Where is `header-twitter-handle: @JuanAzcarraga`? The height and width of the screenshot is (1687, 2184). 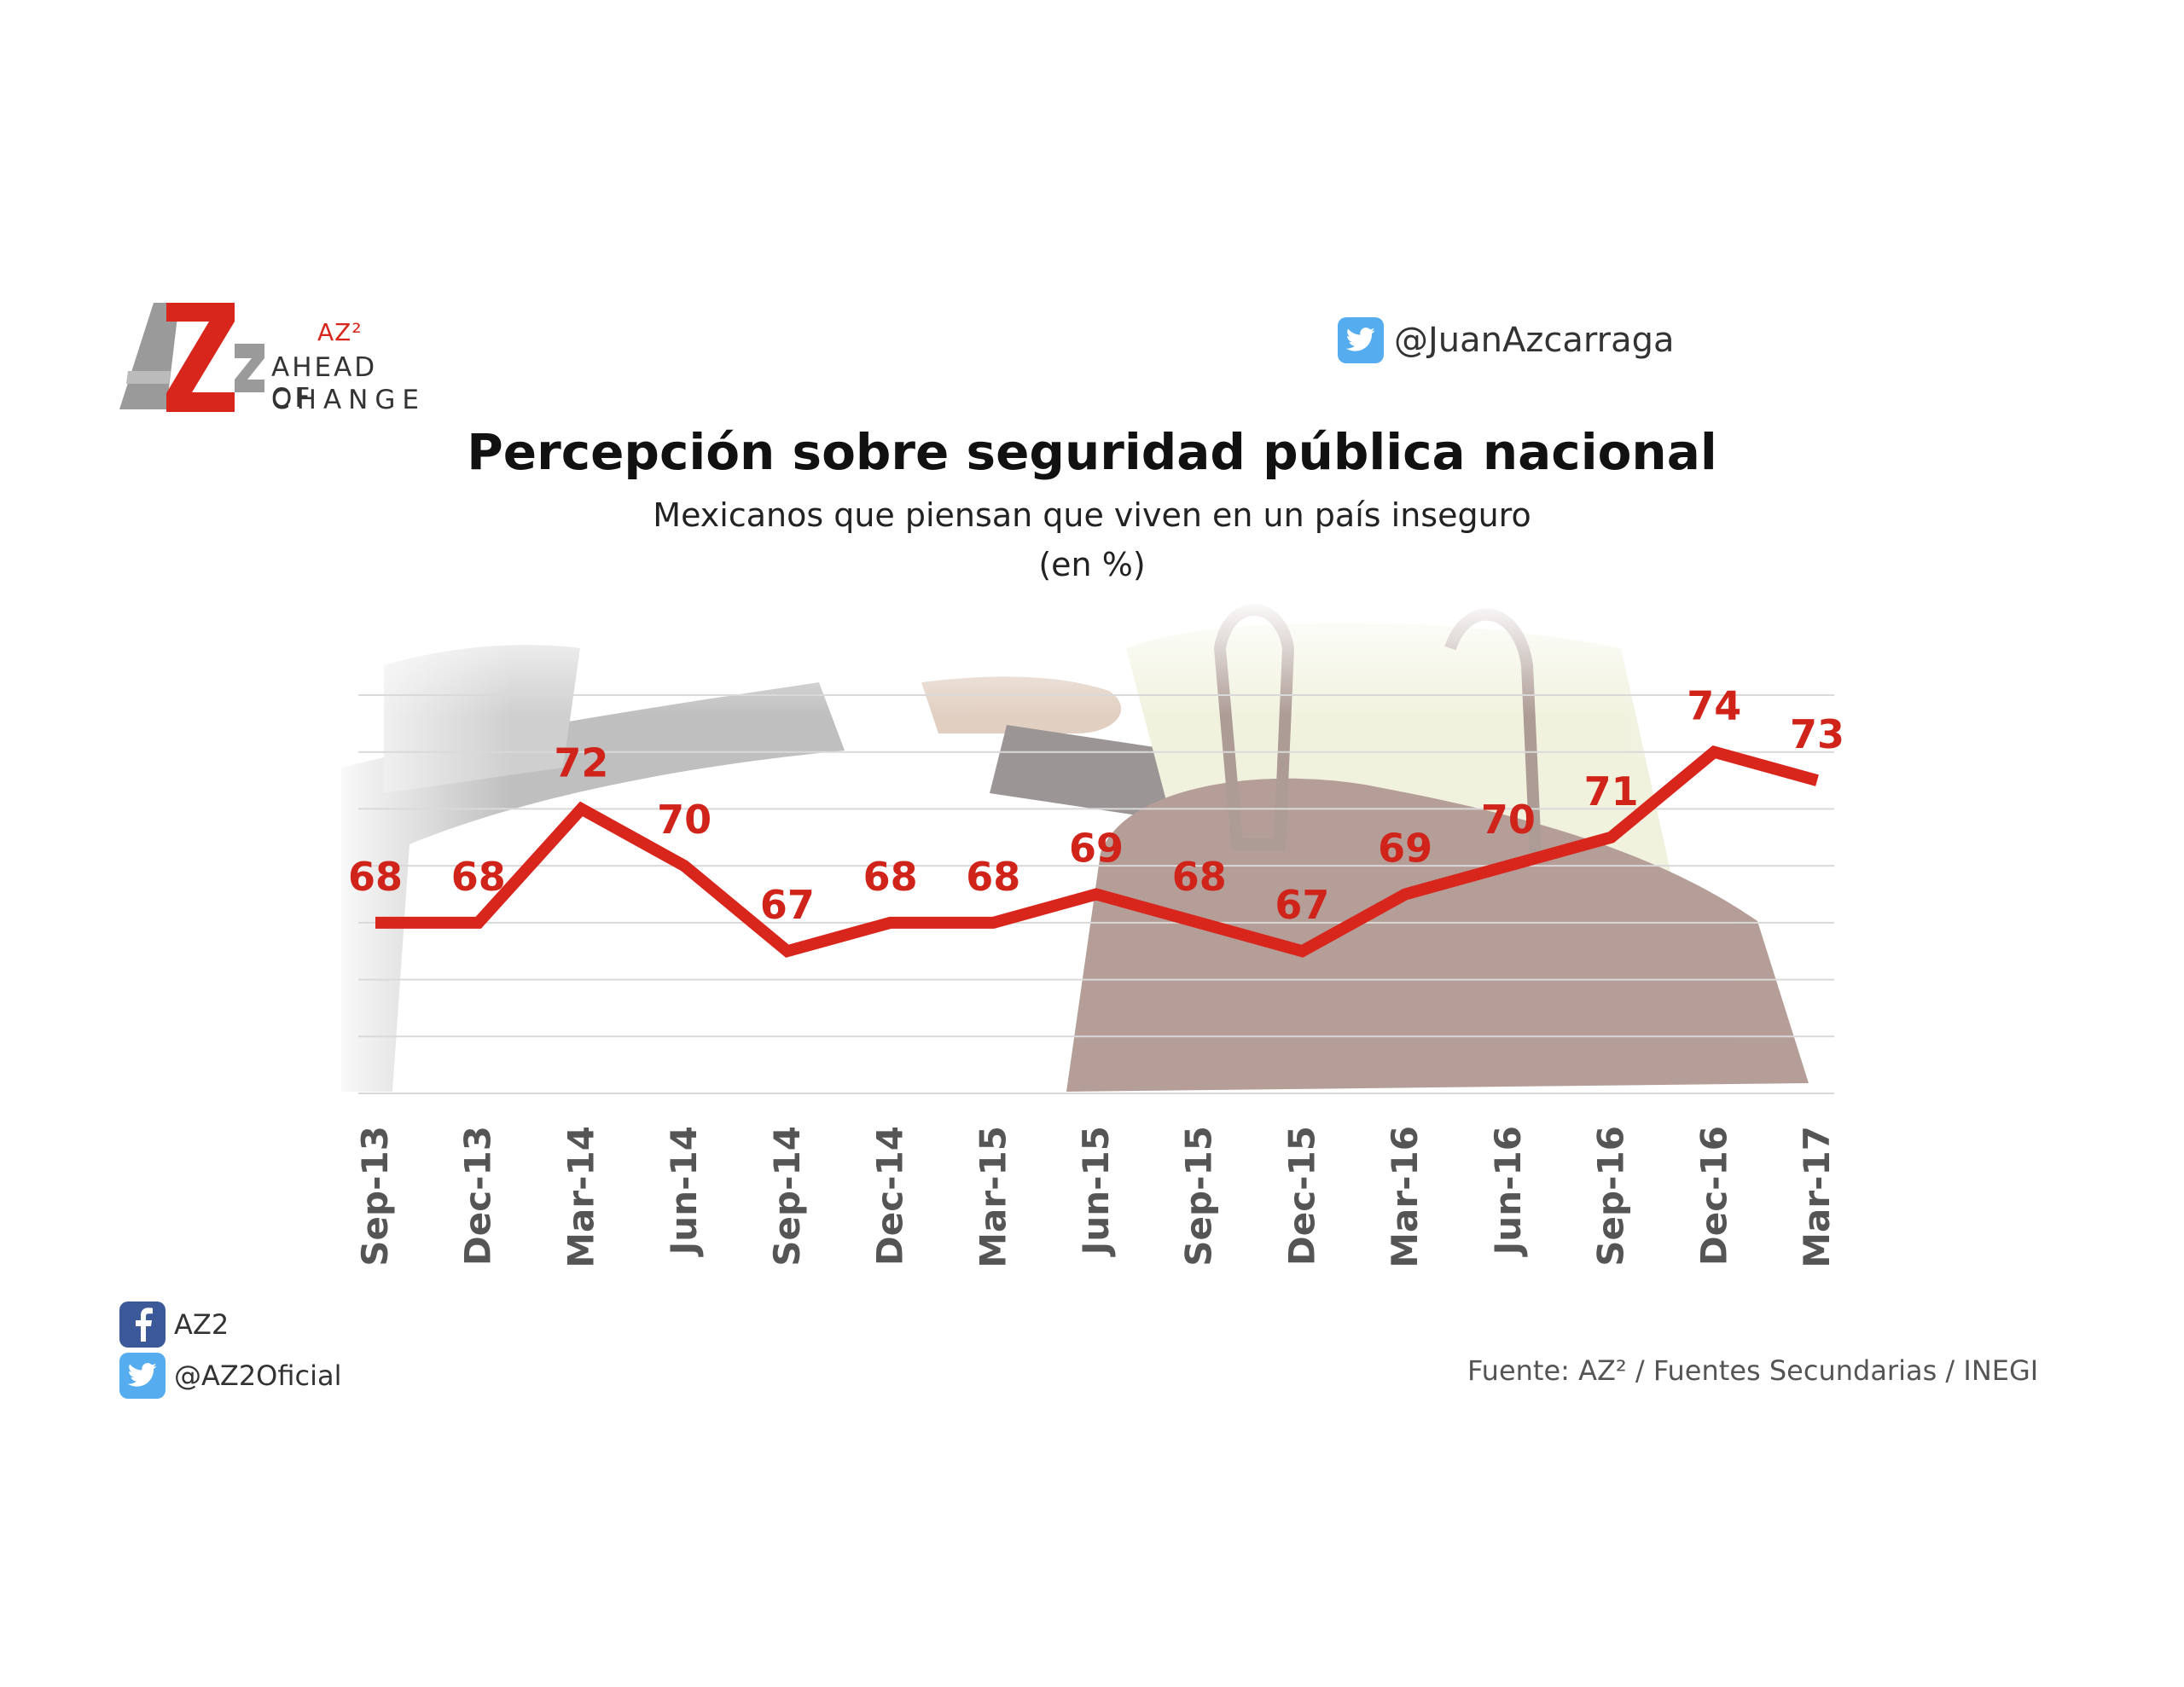 header-twitter-handle: @JuanAzcarraga is located at coordinates (1506, 340).